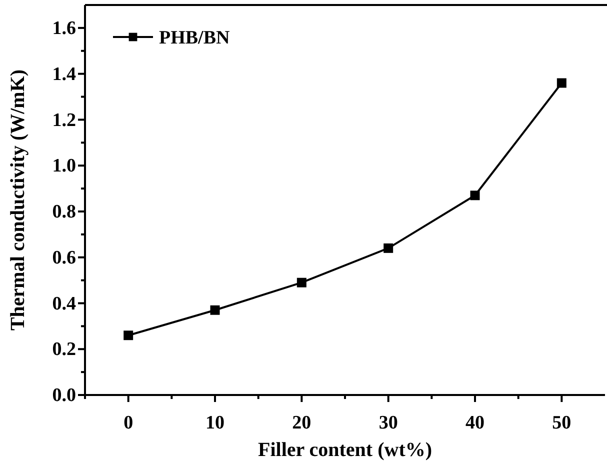 Image resolution: width=607 pixels, height=468 pixels. What do you see at coordinates (388, 423) in the screenshot?
I see `x-tick-label: 30` at bounding box center [388, 423].